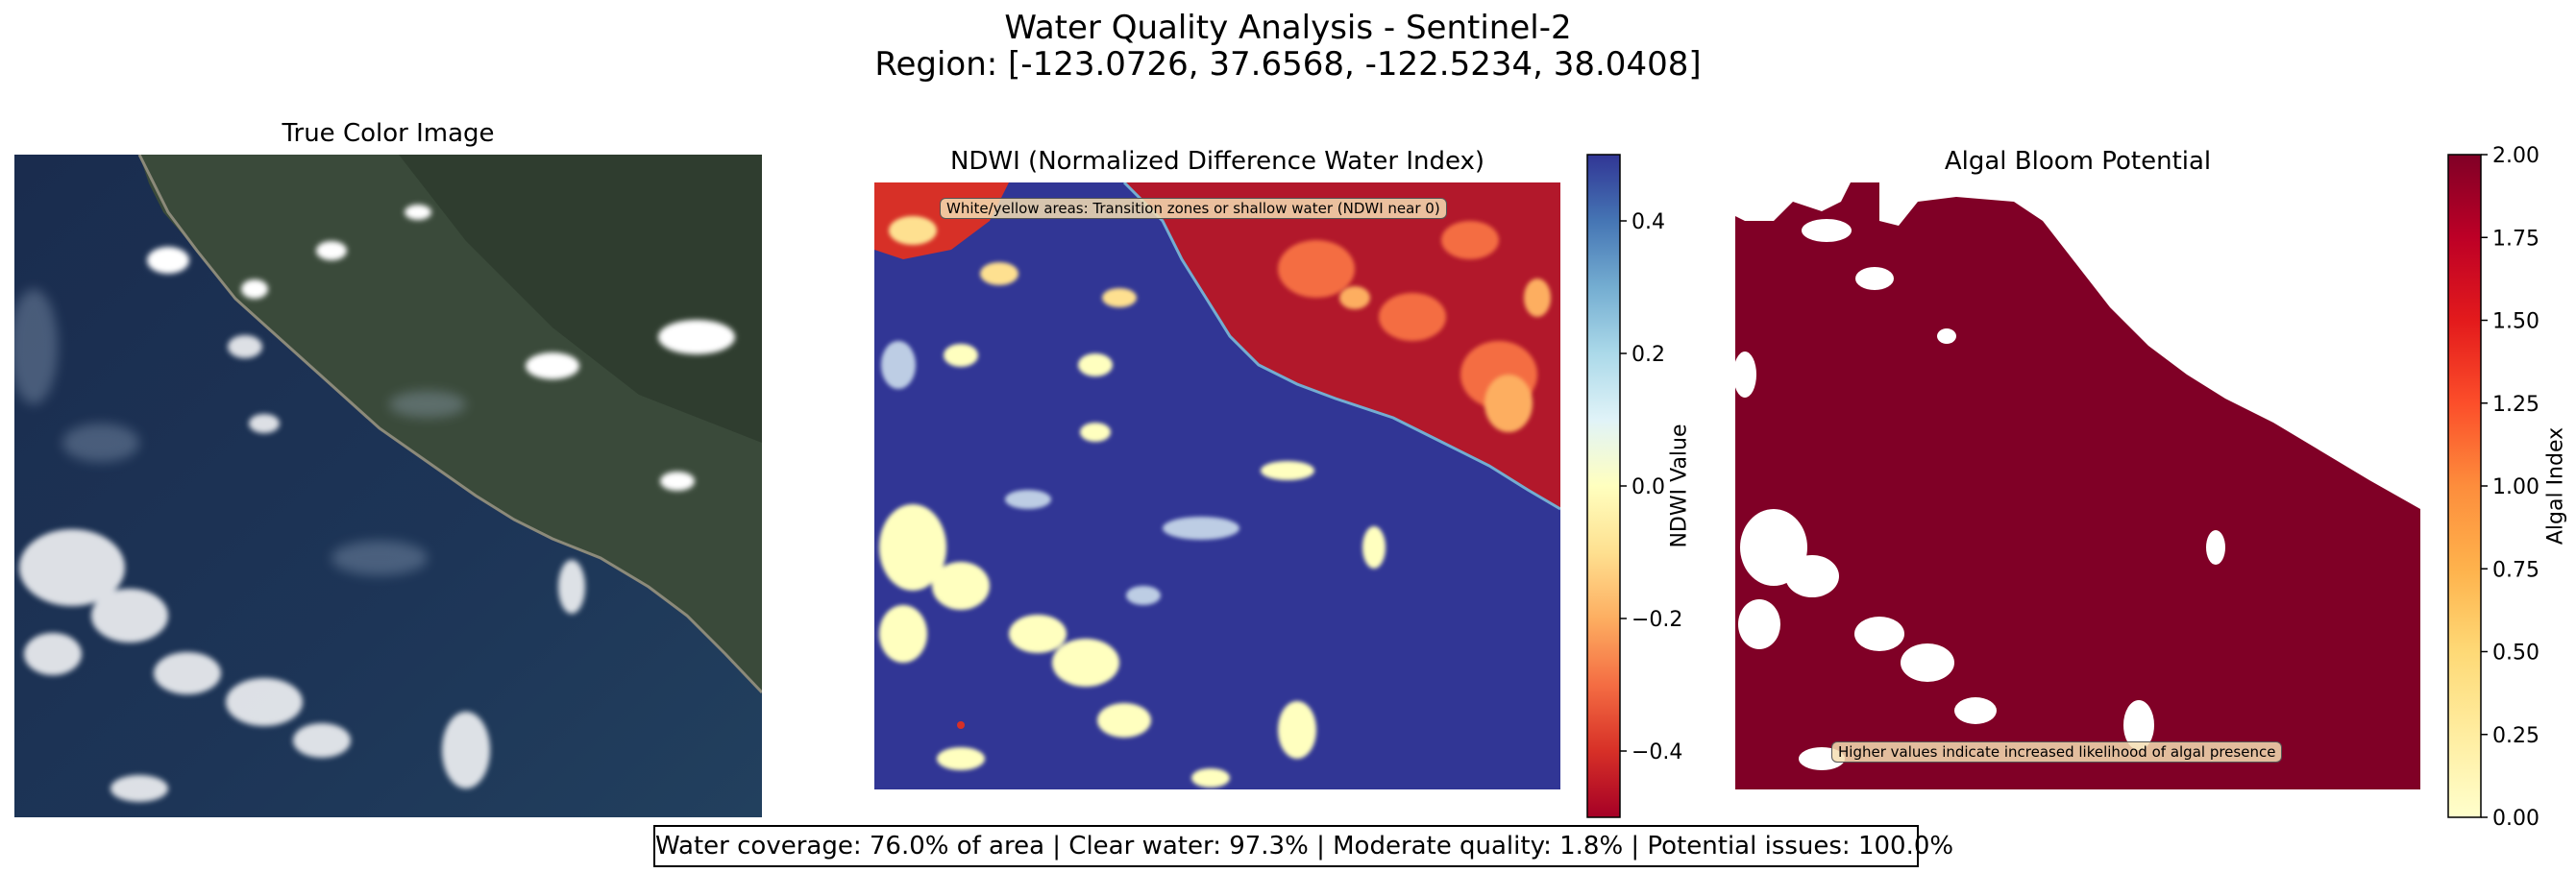 This screenshot has height=873, width=2576. What do you see at coordinates (2515, 654) in the screenshot?
I see `colorbar-tick-label: 0.50` at bounding box center [2515, 654].